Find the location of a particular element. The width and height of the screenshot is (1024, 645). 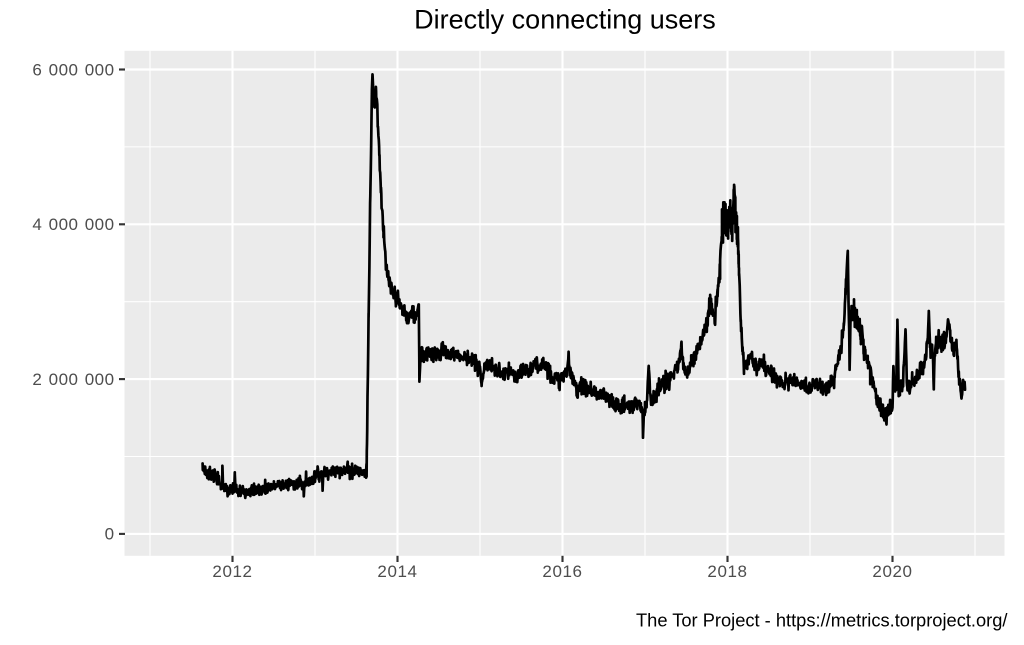

svg-text: Directly connecting users is located at coordinates (565, 20).